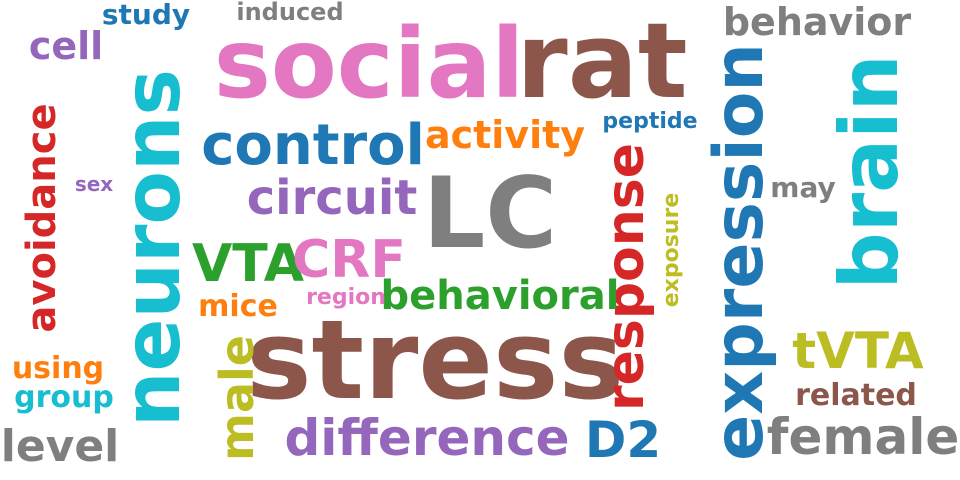 Image resolution: width=960 pixels, height=480 pixels. I want to click on word-male: male, so click(237, 398).